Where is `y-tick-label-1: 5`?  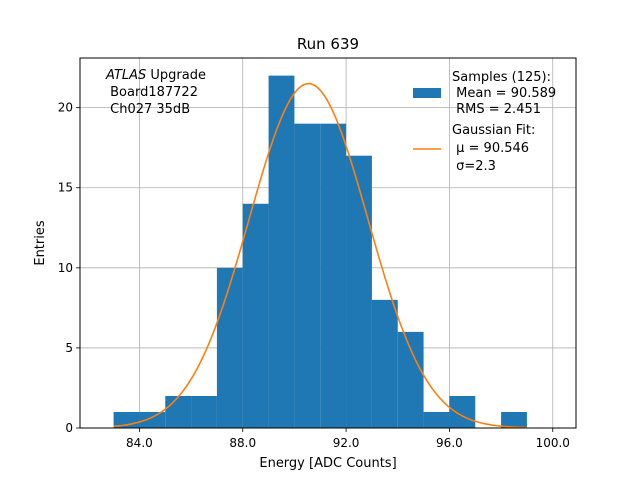
y-tick-label-1: 5 is located at coordinates (69, 348).